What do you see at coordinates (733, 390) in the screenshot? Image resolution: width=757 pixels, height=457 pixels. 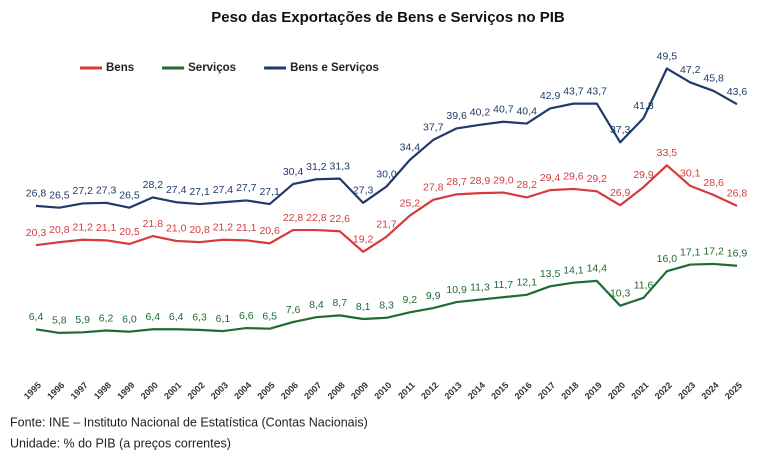 I see `x-tick-label: 2025` at bounding box center [733, 390].